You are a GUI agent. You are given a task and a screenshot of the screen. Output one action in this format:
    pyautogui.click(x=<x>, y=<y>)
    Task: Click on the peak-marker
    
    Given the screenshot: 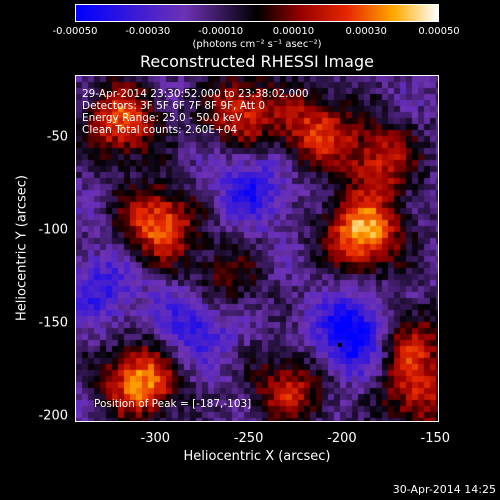 What is the action you would take?
    pyautogui.click(x=340, y=345)
    